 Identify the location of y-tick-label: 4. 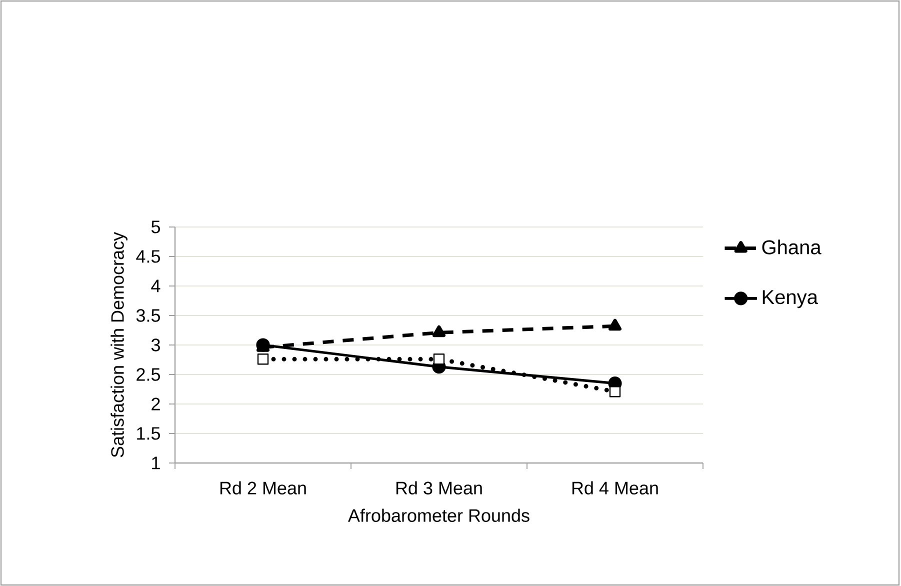
(155, 286).